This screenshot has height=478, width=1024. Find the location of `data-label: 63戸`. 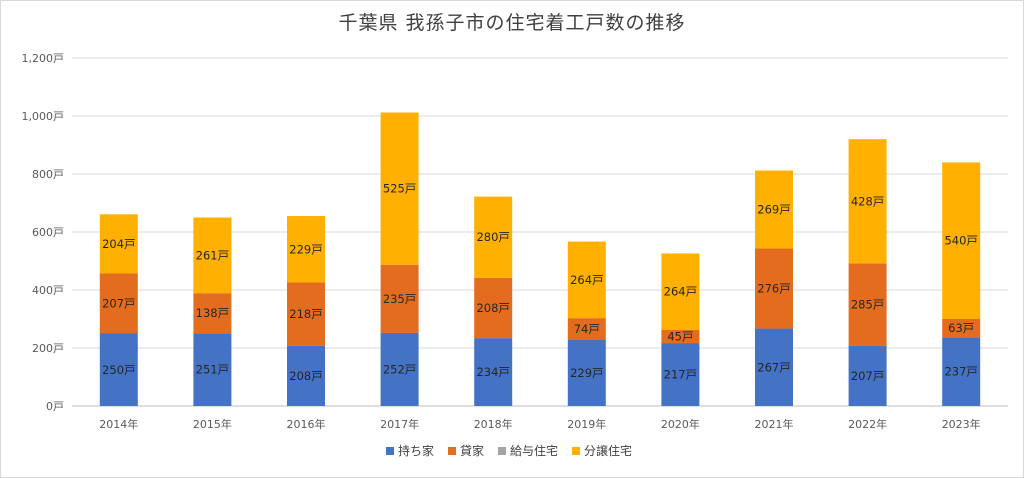

data-label: 63戸 is located at coordinates (961, 328).